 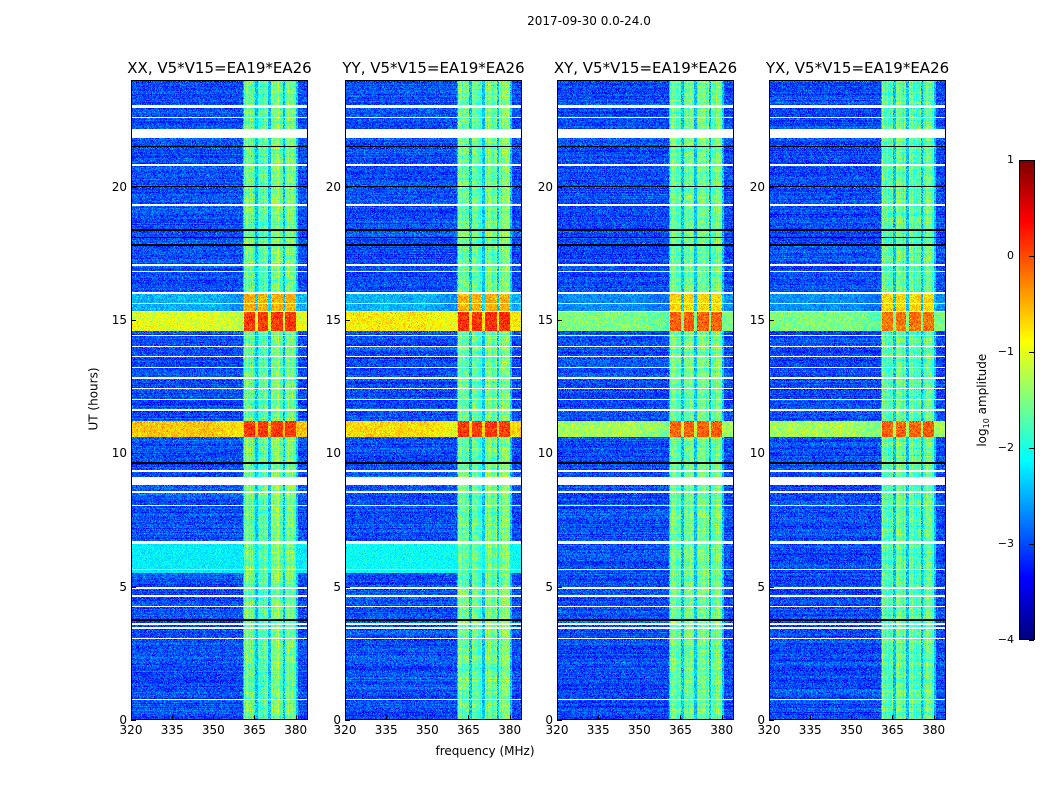 I want to click on panel-title-2: XY, V5*V15=EA19*EA26, so click(x=645, y=68).